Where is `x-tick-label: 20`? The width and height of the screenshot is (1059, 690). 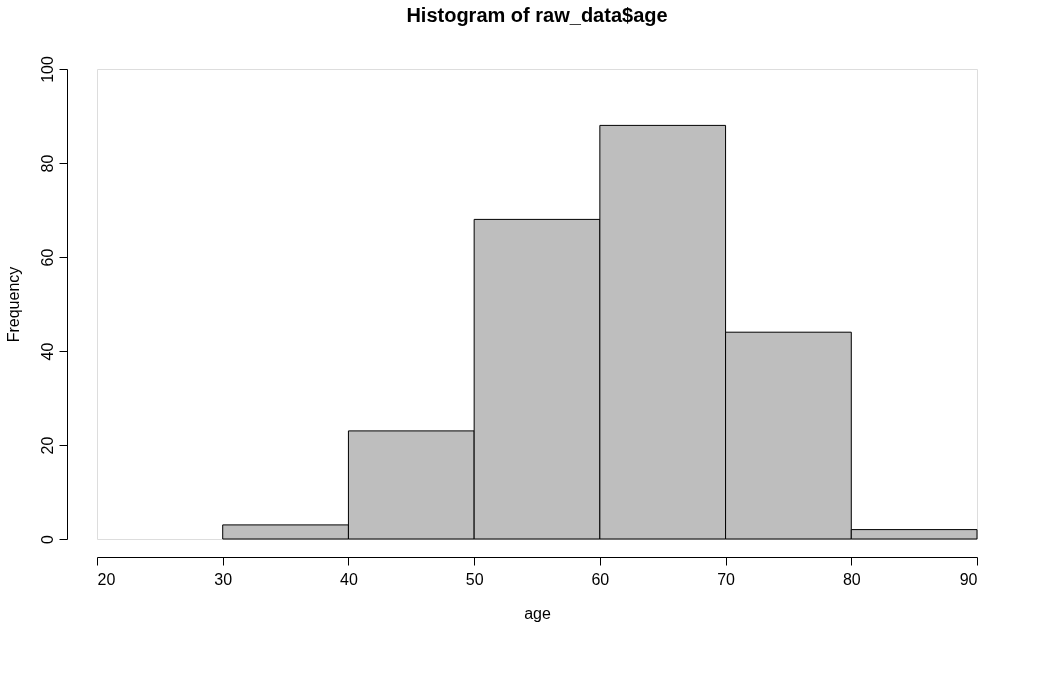
x-tick-label: 20 is located at coordinates (106, 579).